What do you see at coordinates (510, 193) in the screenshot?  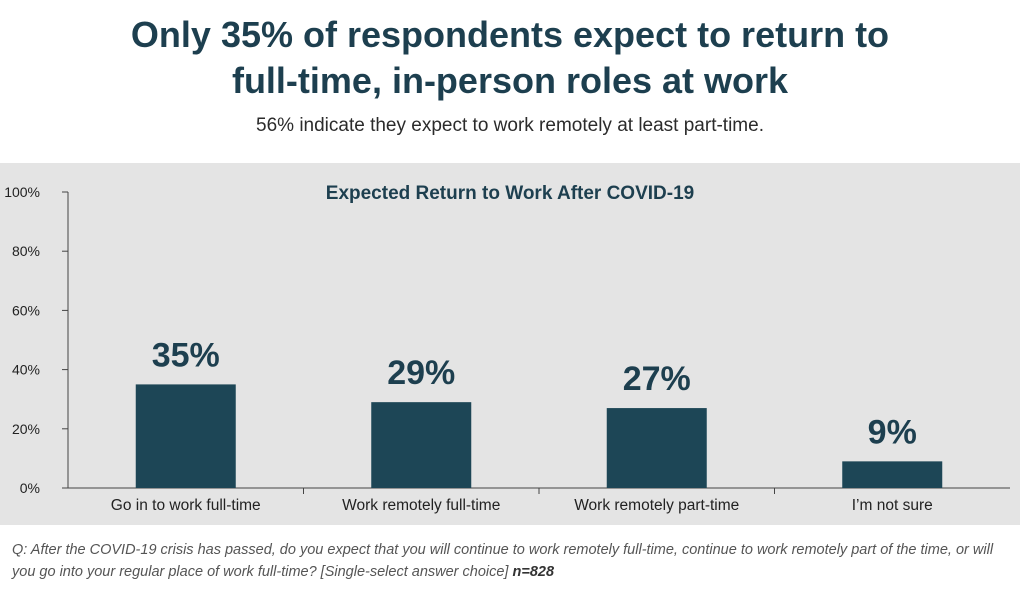 I see `chart-title: Expected Return to Work After COVID-19` at bounding box center [510, 193].